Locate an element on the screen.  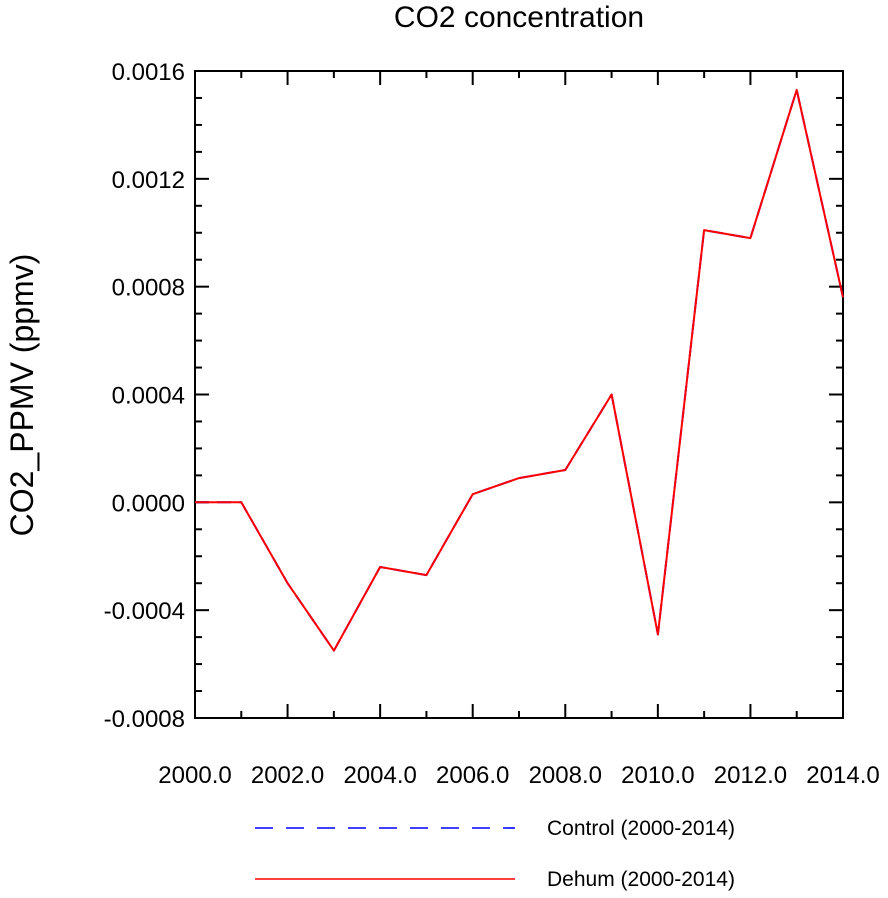
x-tick-label: 2010.0 is located at coordinates (657, 775).